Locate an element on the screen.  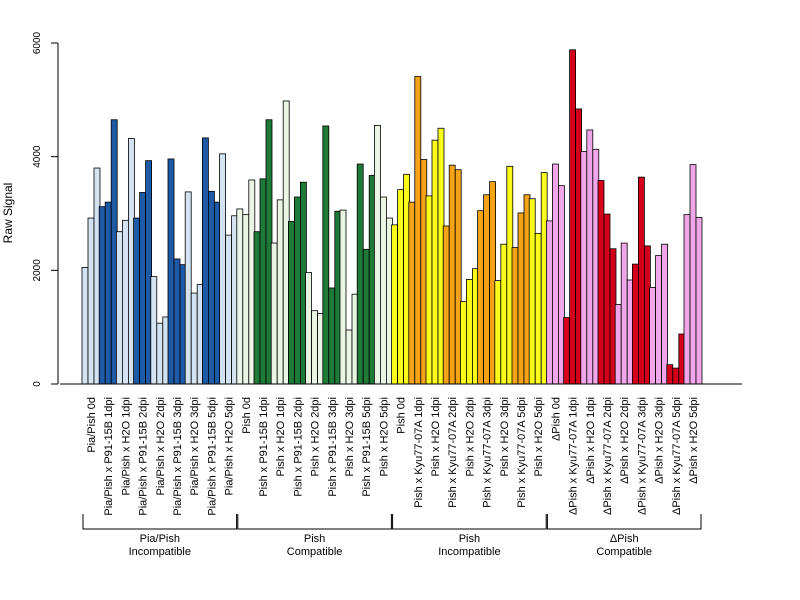
x-tick-label-24: Pish x H2O 3dpi is located at coordinates (505, 436).